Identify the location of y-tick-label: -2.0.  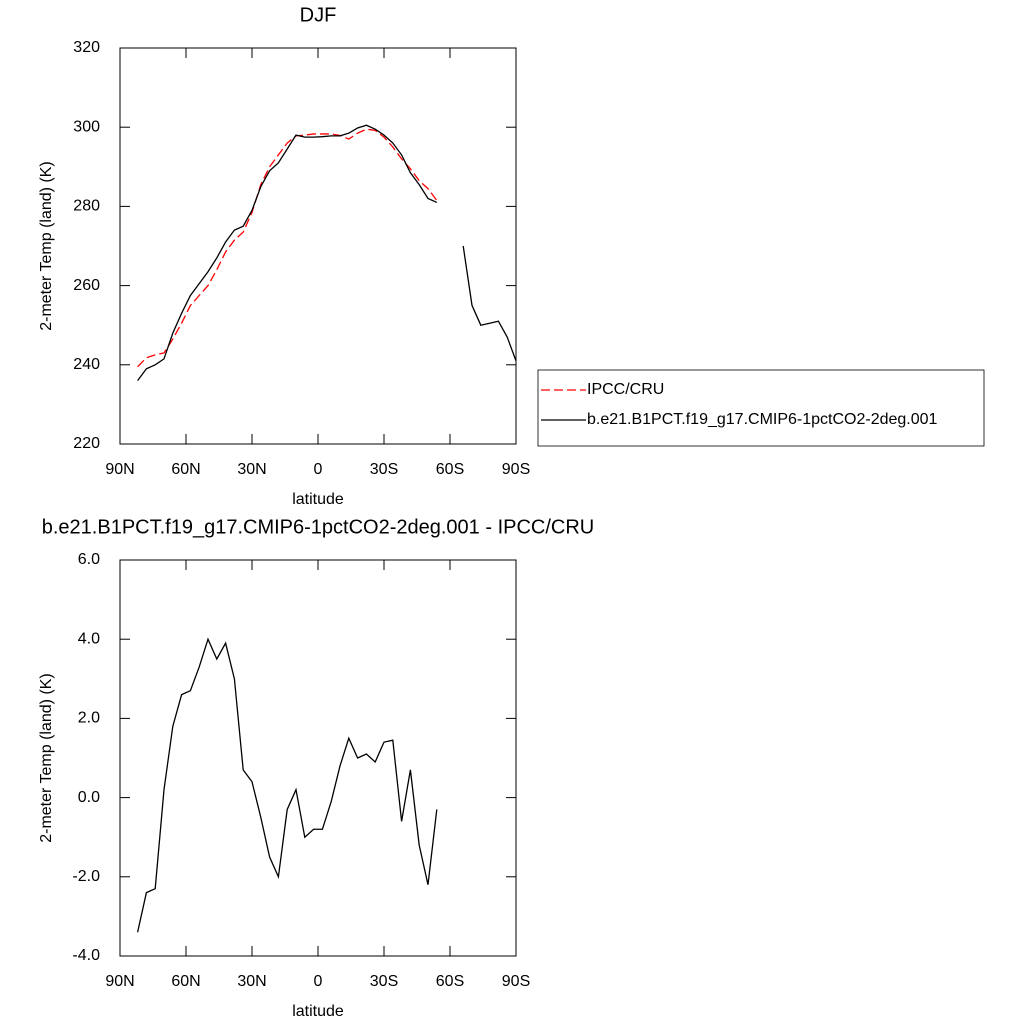
(86, 876).